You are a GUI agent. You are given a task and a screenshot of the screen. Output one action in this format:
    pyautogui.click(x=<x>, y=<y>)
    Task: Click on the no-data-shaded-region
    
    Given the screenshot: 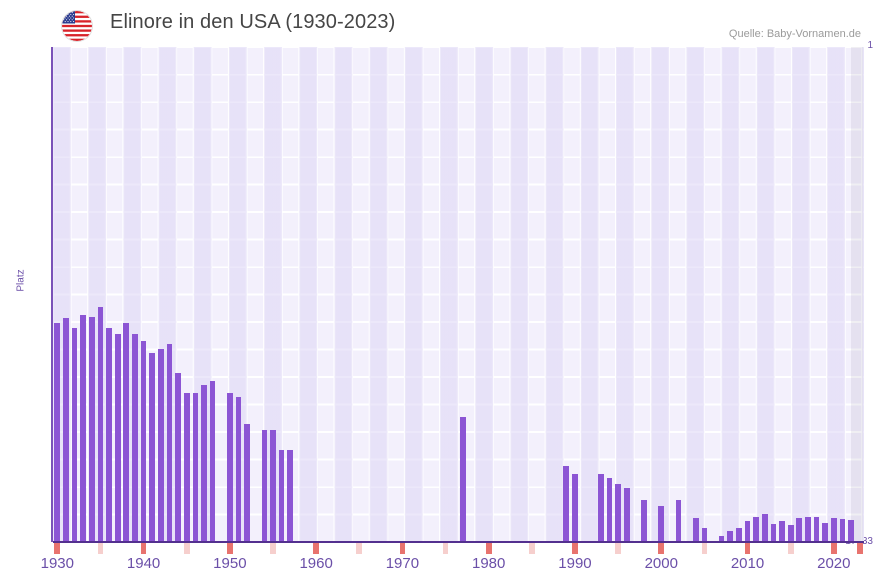 What is the action you would take?
    pyautogui.click(x=857, y=294)
    